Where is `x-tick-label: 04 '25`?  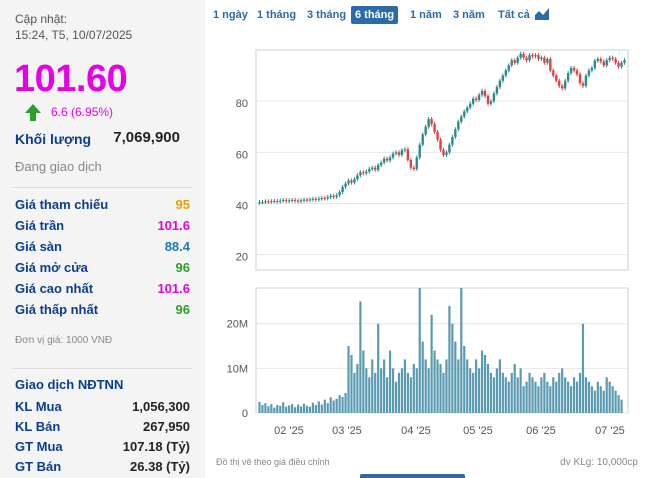 x-tick-label: 04 '25 is located at coordinates (416, 431).